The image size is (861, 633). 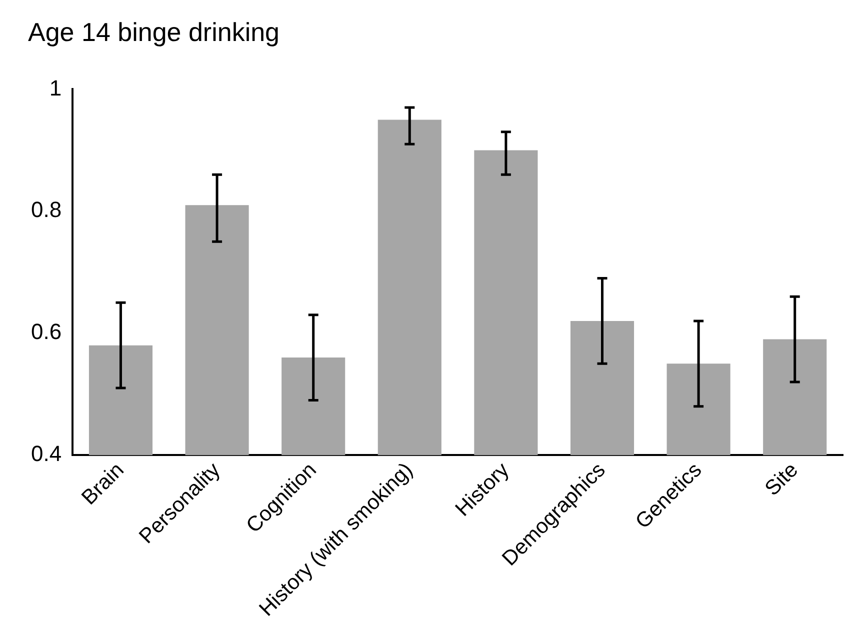 What do you see at coordinates (46, 209) in the screenshot?
I see `y-tick-label: 0.8` at bounding box center [46, 209].